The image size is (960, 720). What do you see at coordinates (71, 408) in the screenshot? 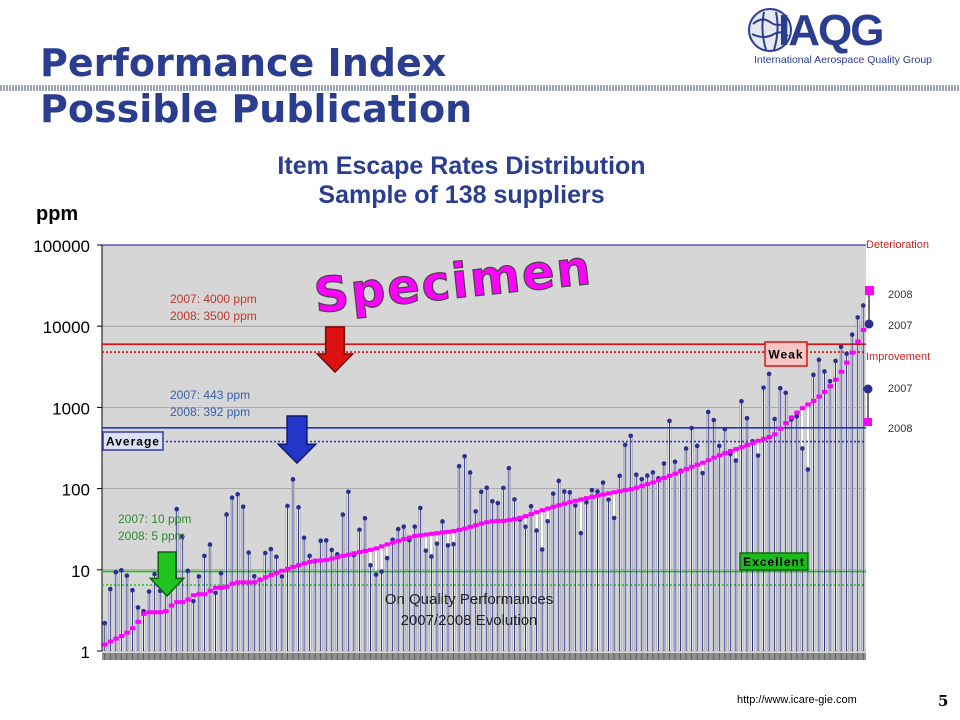
I see `y-tick-label: 1000` at bounding box center [71, 408].